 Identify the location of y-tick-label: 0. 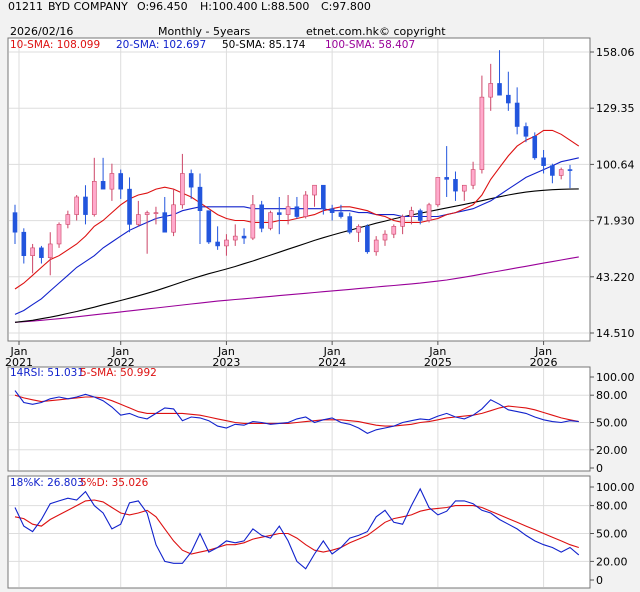
(599, 468).